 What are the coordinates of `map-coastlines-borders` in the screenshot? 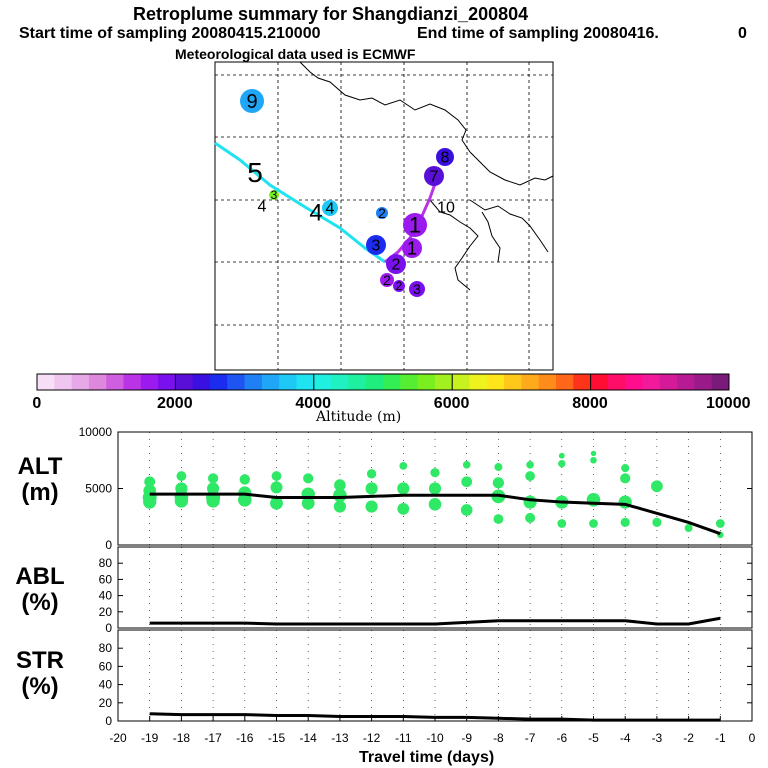 It's located at (426, 176).